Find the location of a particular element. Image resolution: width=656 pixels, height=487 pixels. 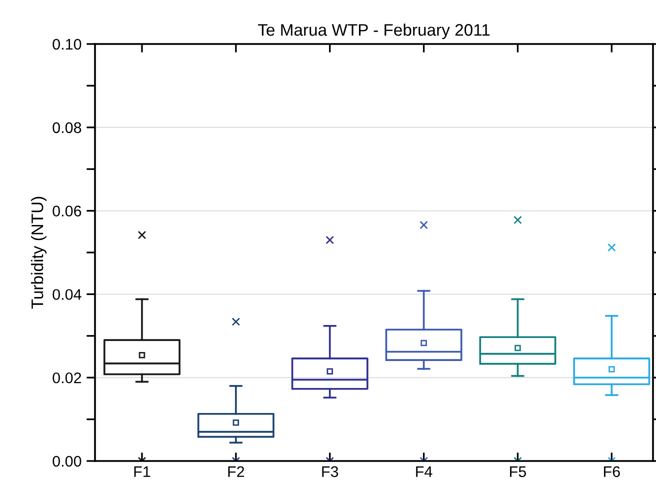

x-tick-label: F4 is located at coordinates (424, 471).